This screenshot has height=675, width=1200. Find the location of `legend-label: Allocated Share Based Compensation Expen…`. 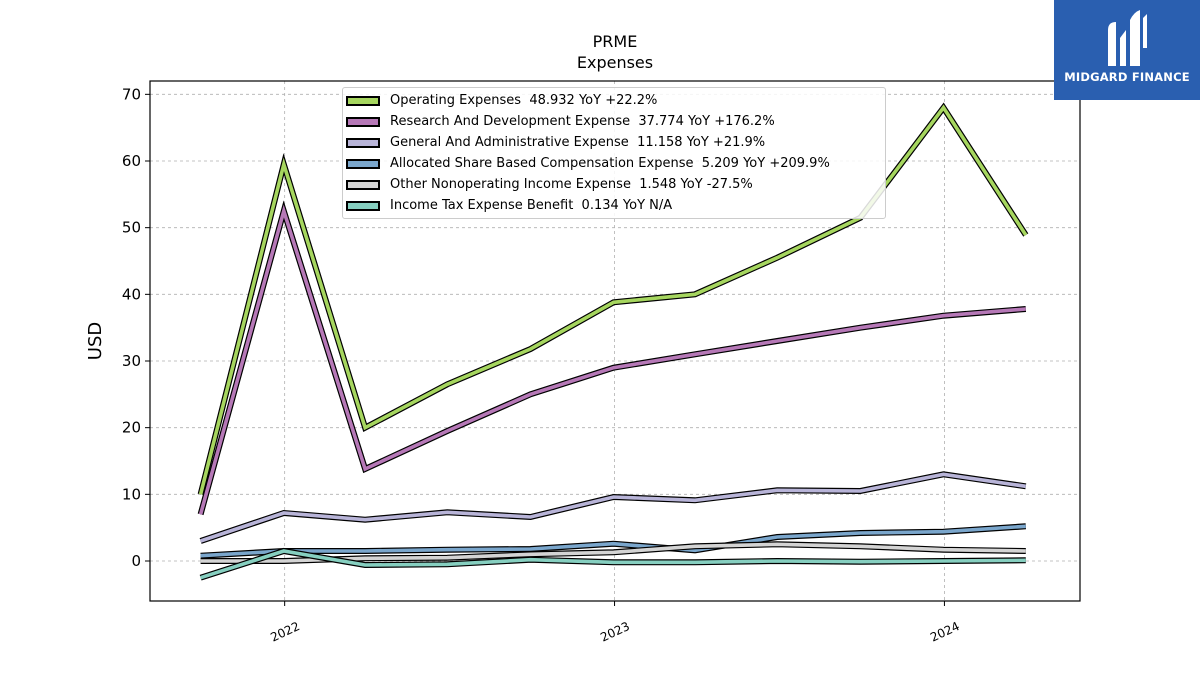

legend-label: Allocated Share Based Compensation Expen… is located at coordinates (610, 163).